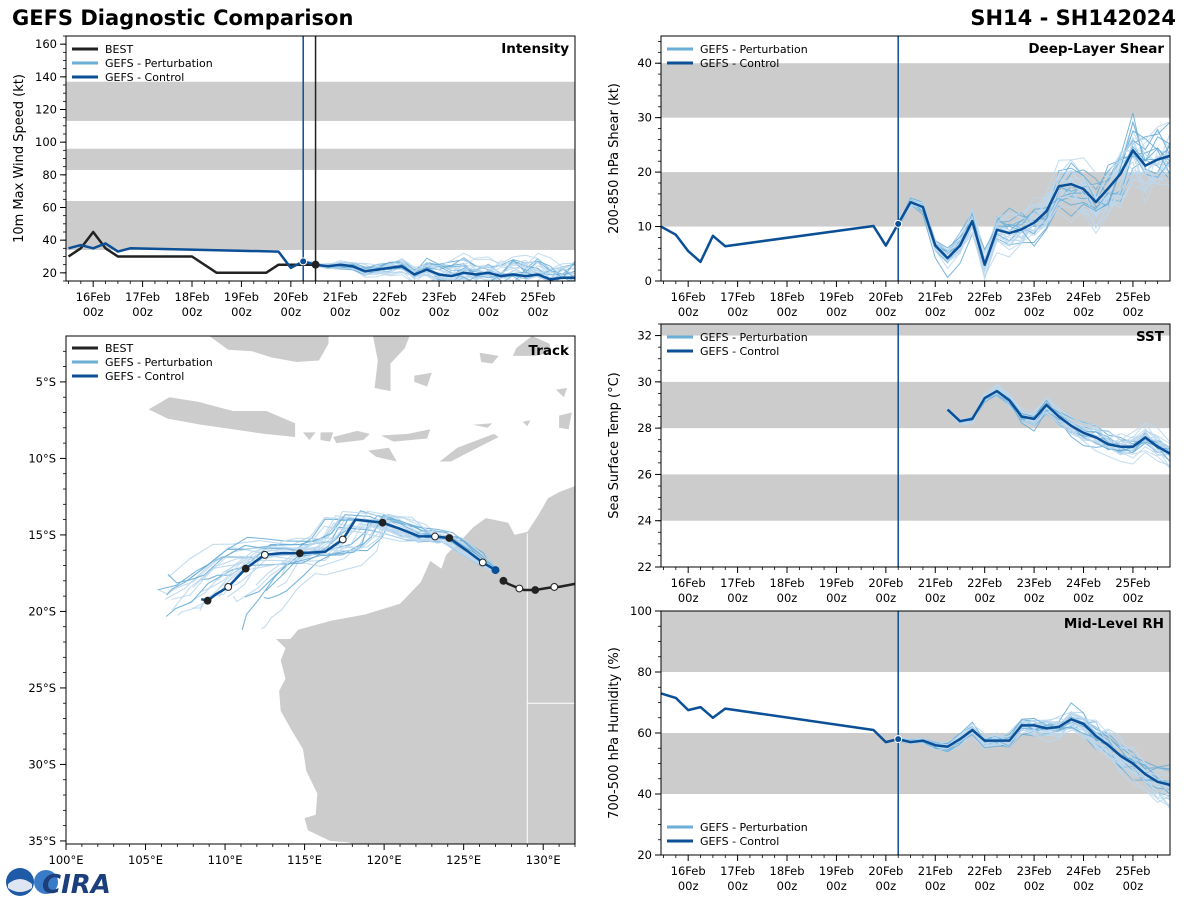  I want to click on y-tick-label: 26, so click(644, 474).